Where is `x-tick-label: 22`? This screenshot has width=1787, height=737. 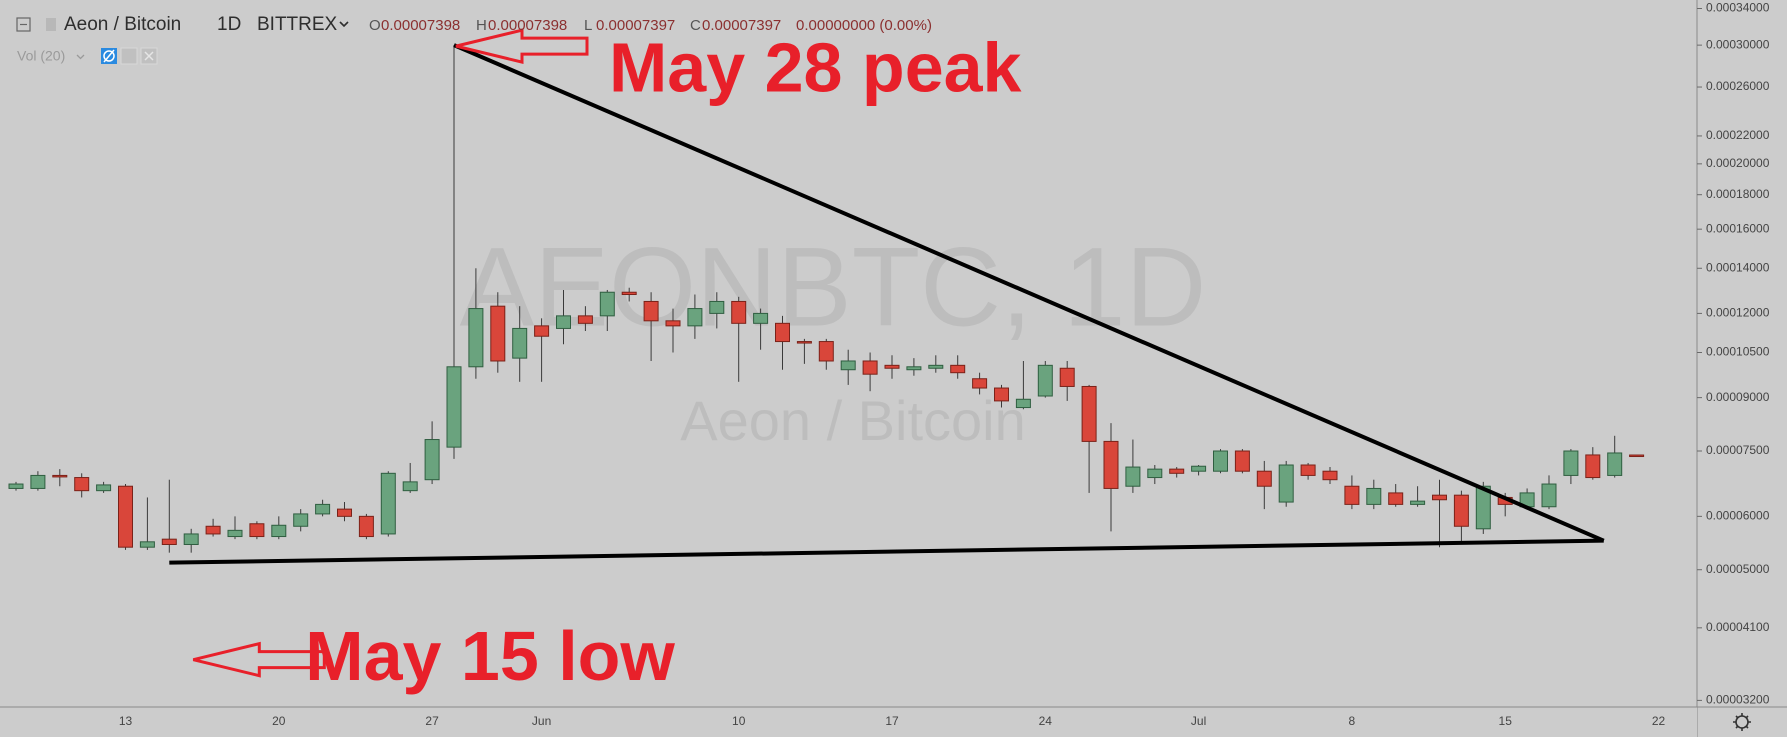
x-tick-label: 22 is located at coordinates (1659, 721).